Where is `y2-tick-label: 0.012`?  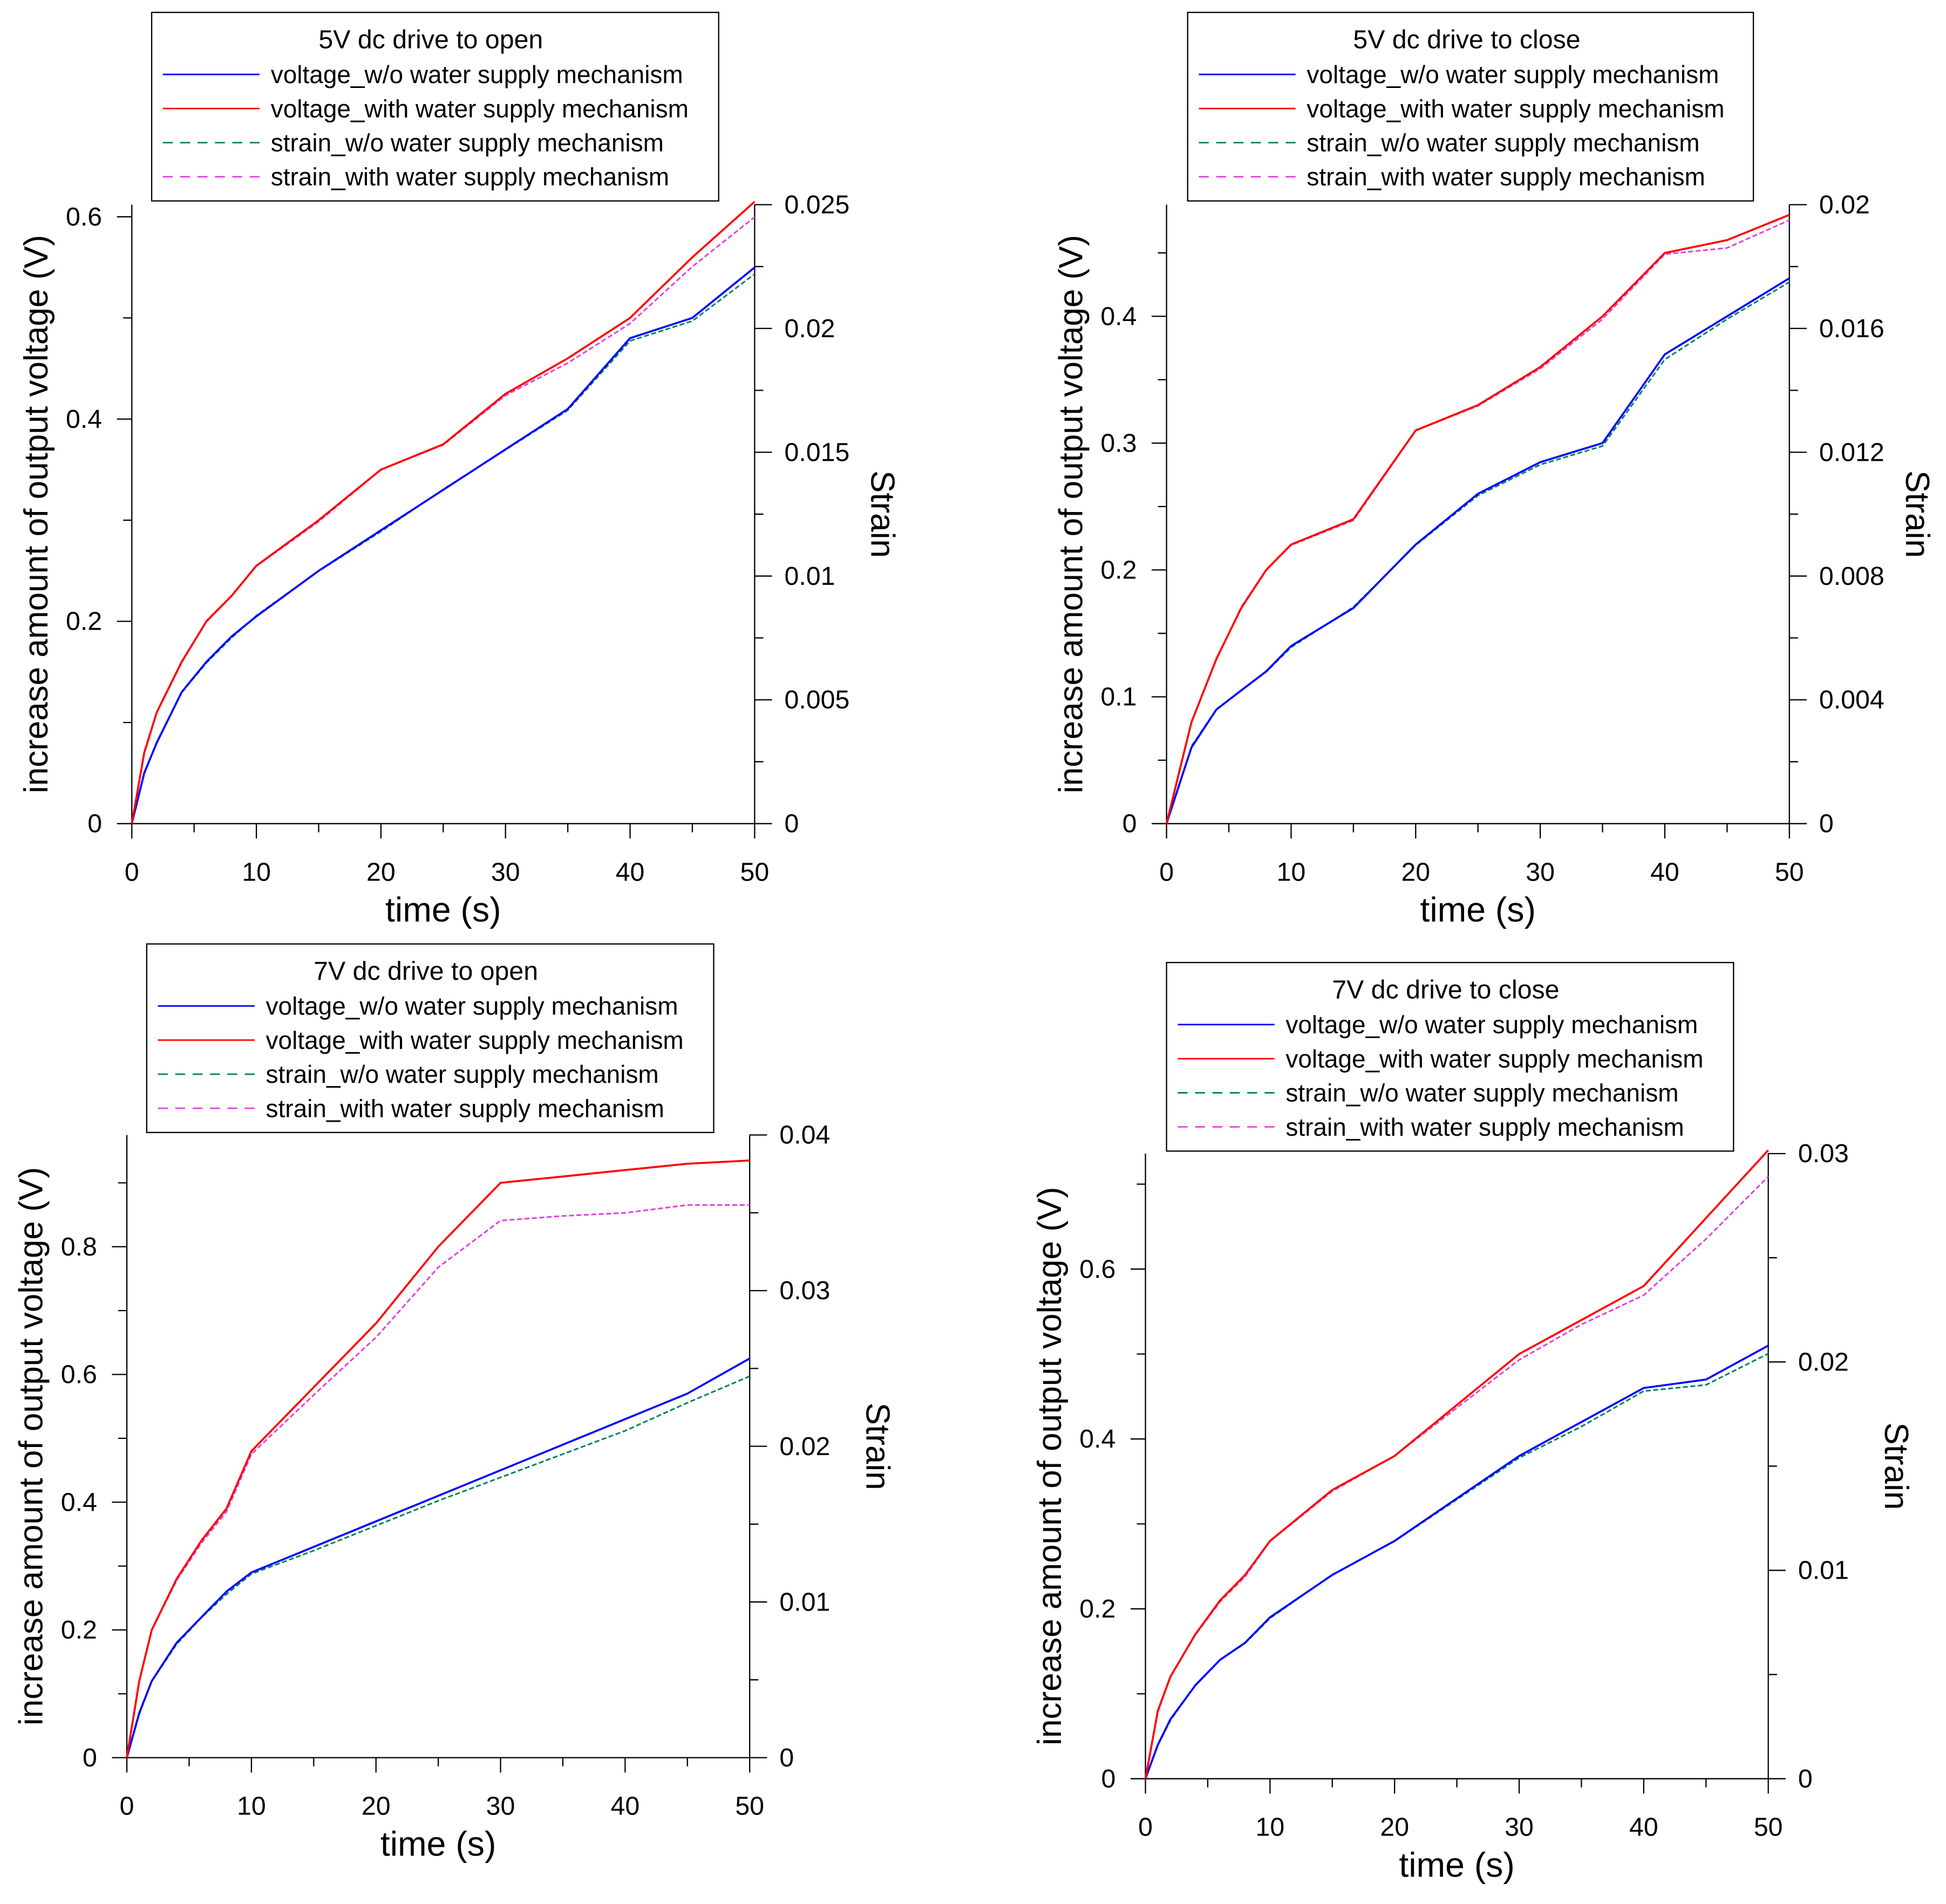 y2-tick-label: 0.012 is located at coordinates (1851, 452).